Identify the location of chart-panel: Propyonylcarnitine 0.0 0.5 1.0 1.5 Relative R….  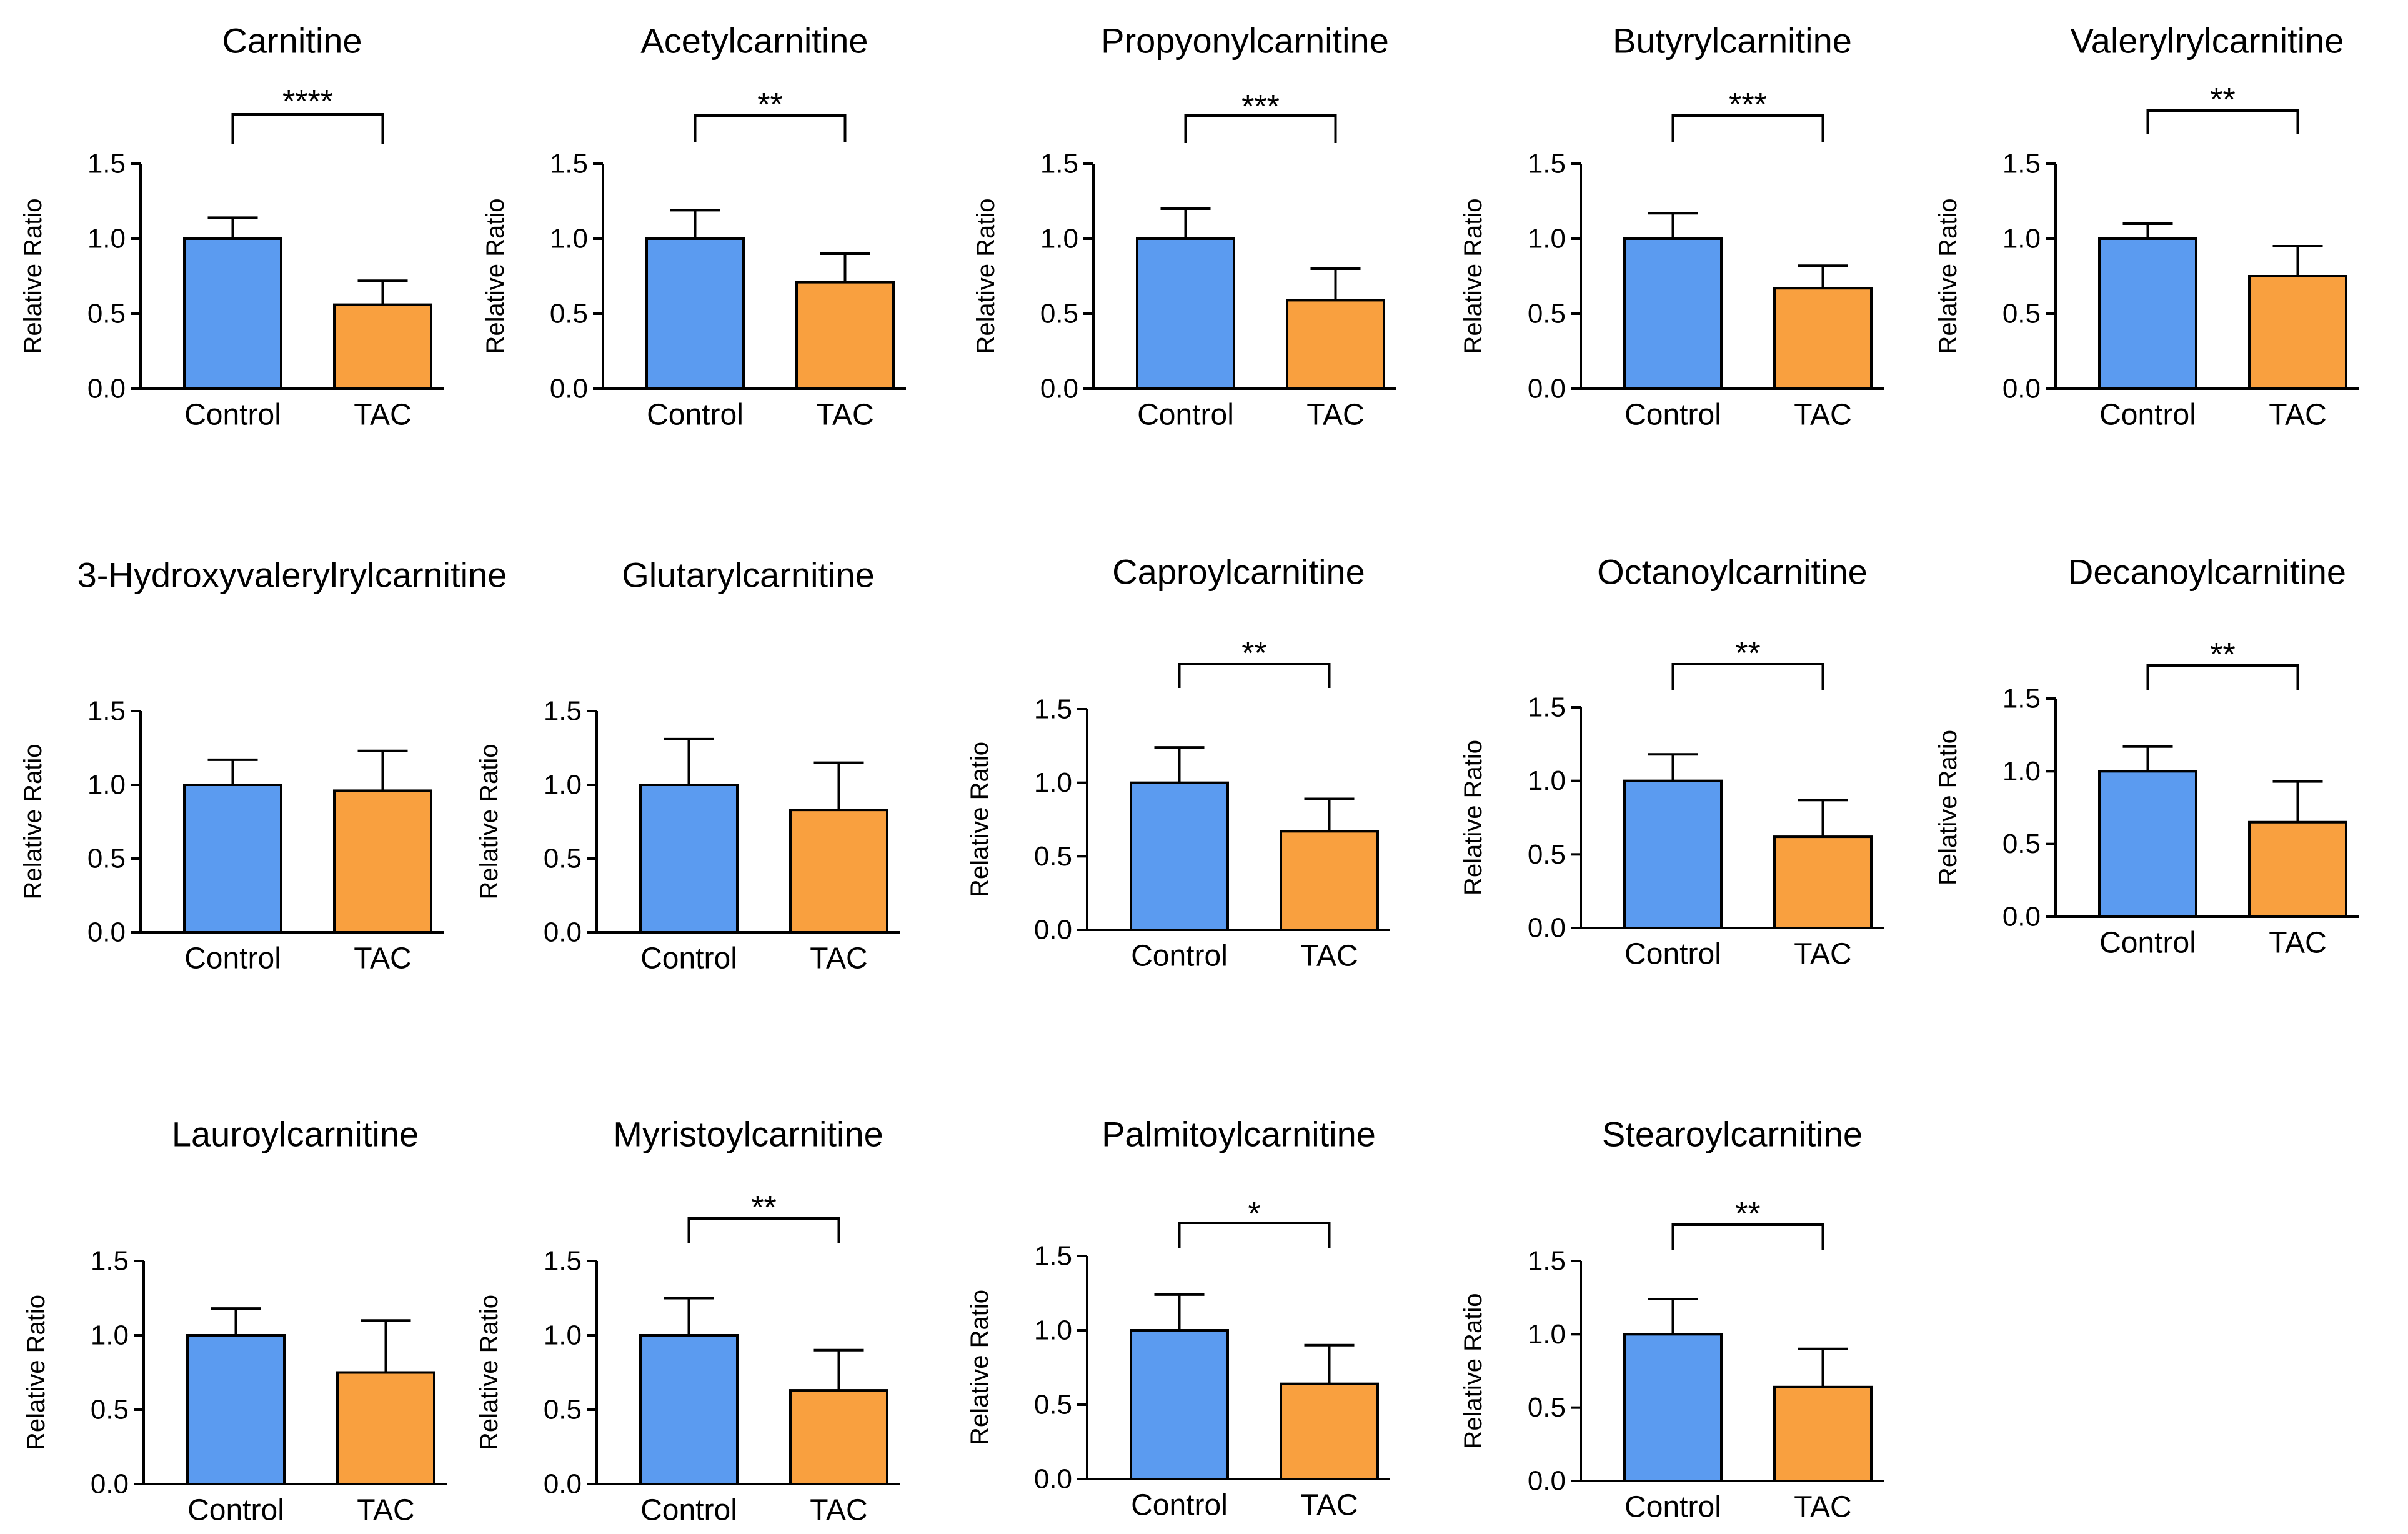
(1184, 227).